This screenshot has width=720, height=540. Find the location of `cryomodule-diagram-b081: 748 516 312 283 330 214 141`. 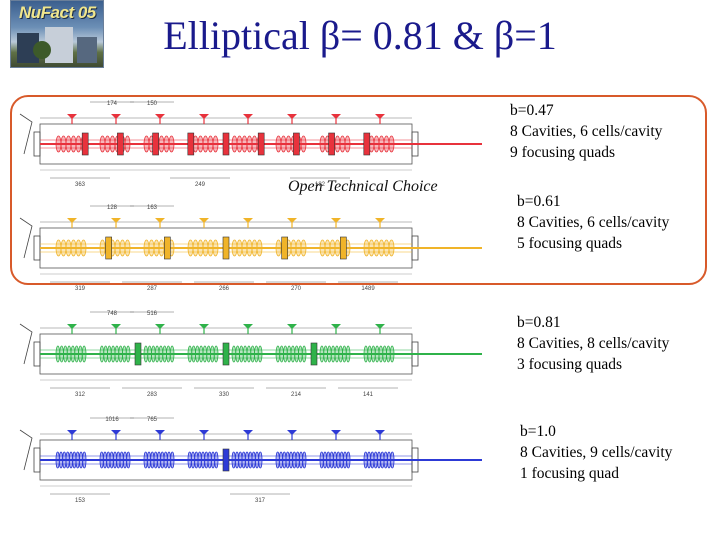

cryomodule-diagram-b081: 748 516 312 283 330 214 141 is located at coordinates (254, 354).